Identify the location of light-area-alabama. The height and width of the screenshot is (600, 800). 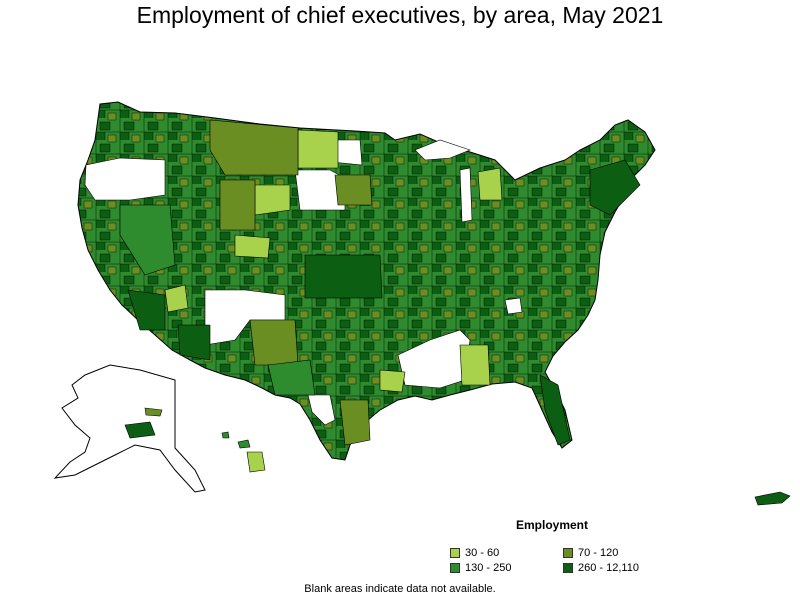
(475, 365).